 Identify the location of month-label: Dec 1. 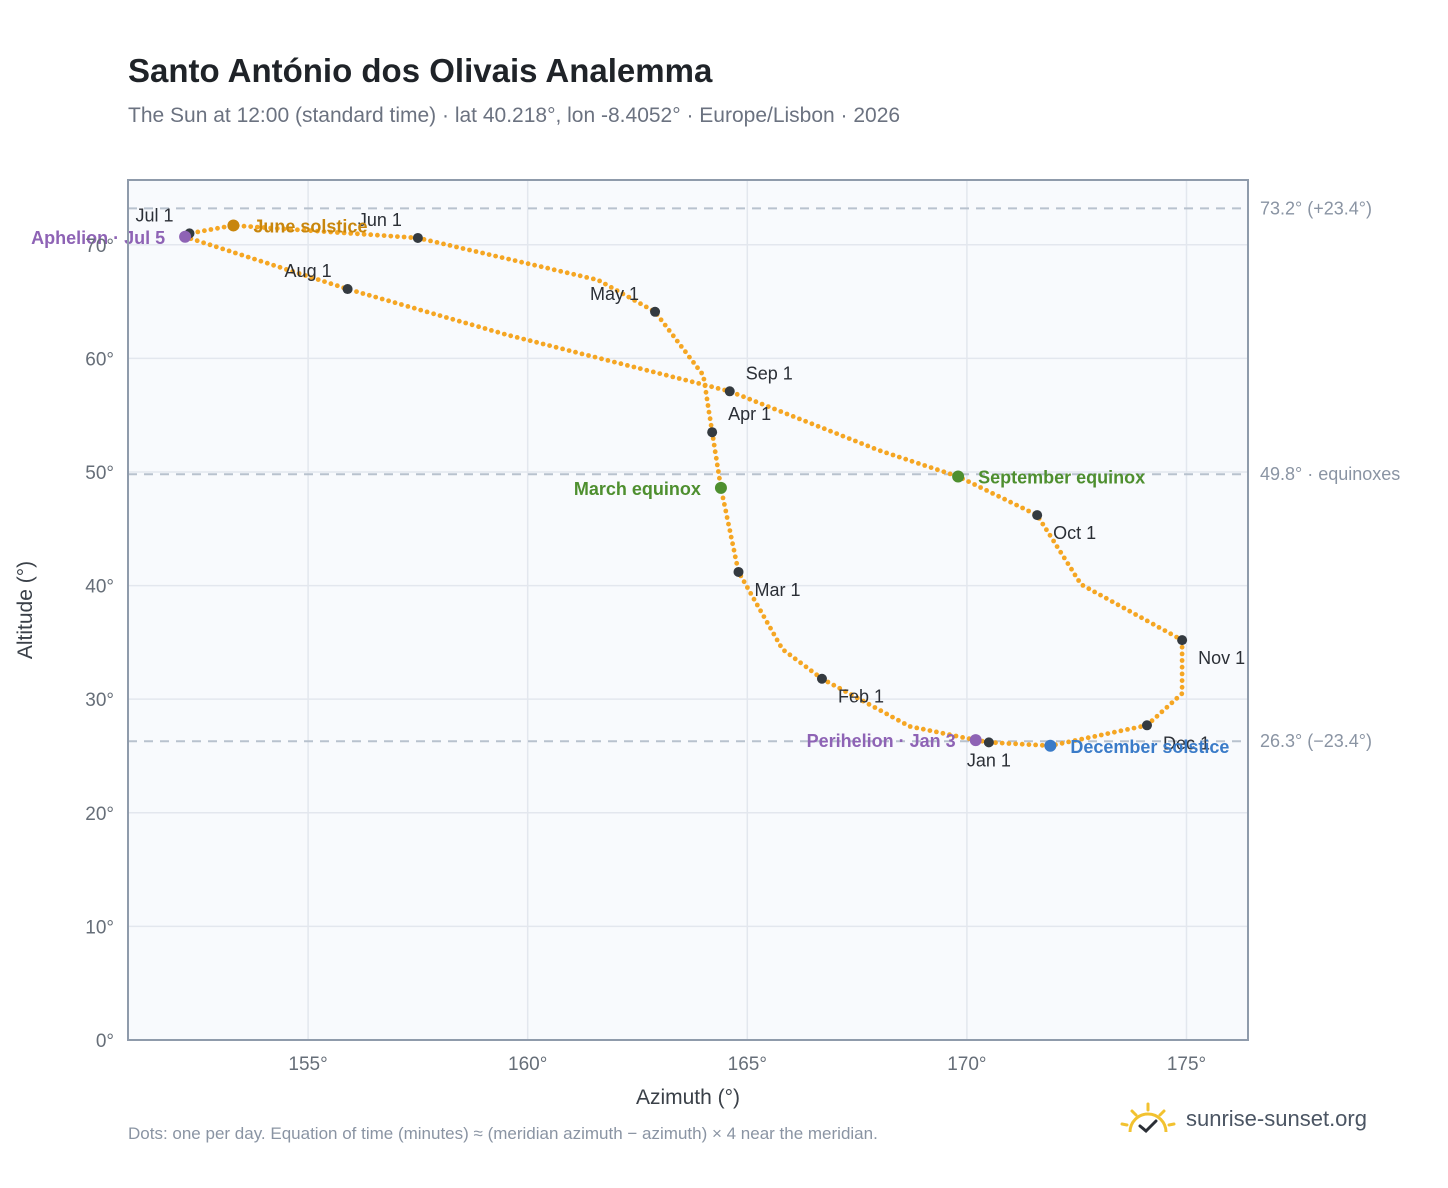
(1186, 743).